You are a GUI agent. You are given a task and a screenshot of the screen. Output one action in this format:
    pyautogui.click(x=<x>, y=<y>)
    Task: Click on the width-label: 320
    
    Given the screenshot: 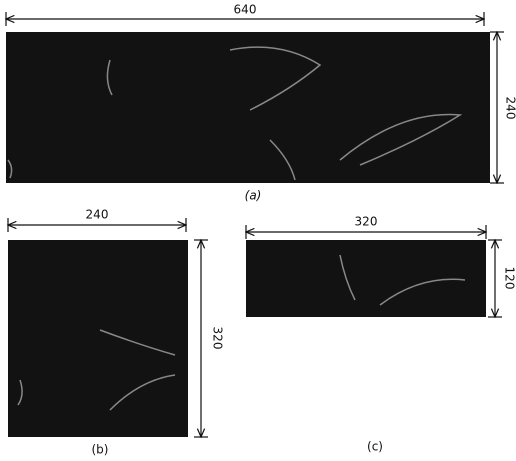 What is the action you would take?
    pyautogui.click(x=366, y=222)
    